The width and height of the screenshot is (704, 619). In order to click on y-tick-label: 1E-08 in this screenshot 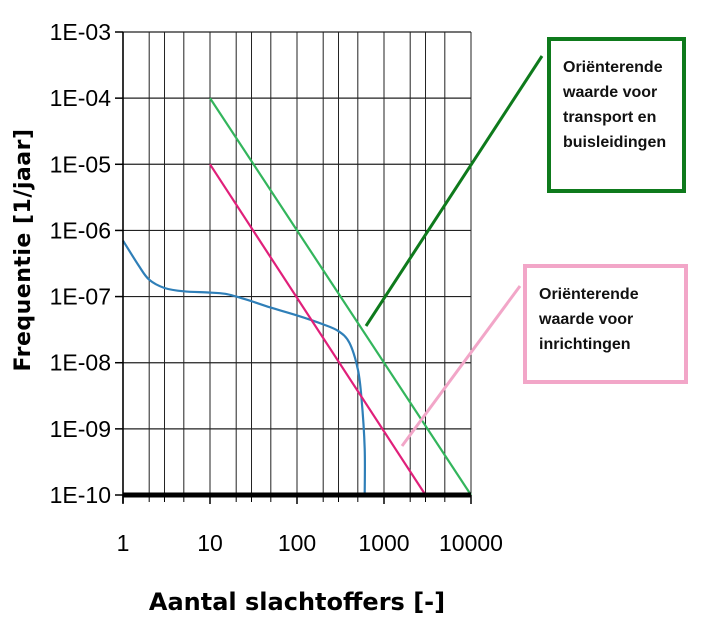, I will do `click(80, 363)`.